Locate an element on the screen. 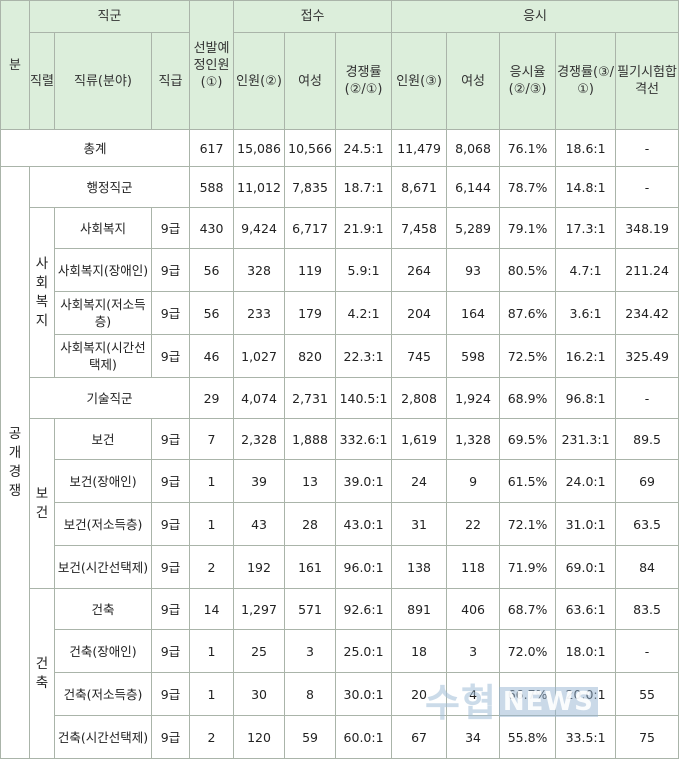  table-cell: 72.0% is located at coordinates (528, 651).